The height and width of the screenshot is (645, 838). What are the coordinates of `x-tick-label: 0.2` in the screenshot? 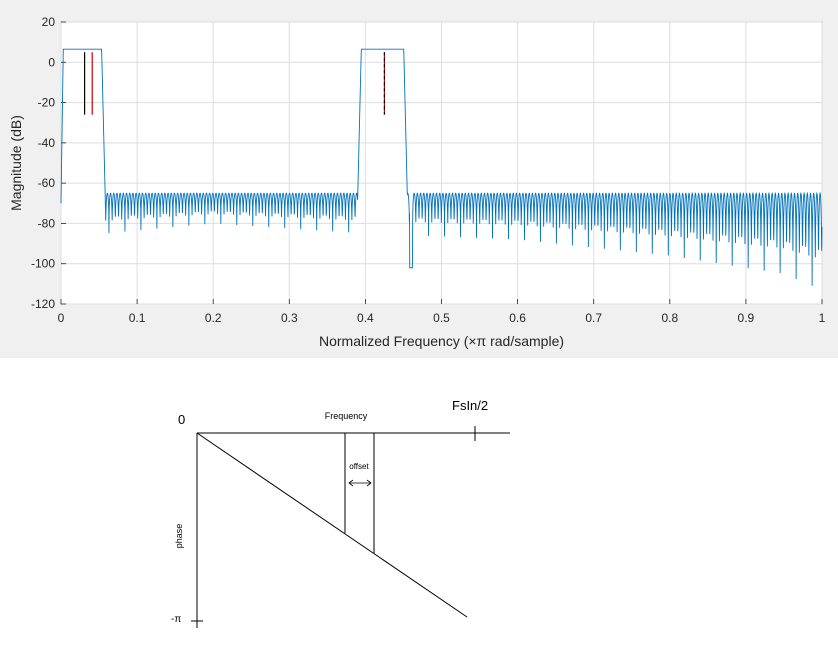 It's located at (213, 318).